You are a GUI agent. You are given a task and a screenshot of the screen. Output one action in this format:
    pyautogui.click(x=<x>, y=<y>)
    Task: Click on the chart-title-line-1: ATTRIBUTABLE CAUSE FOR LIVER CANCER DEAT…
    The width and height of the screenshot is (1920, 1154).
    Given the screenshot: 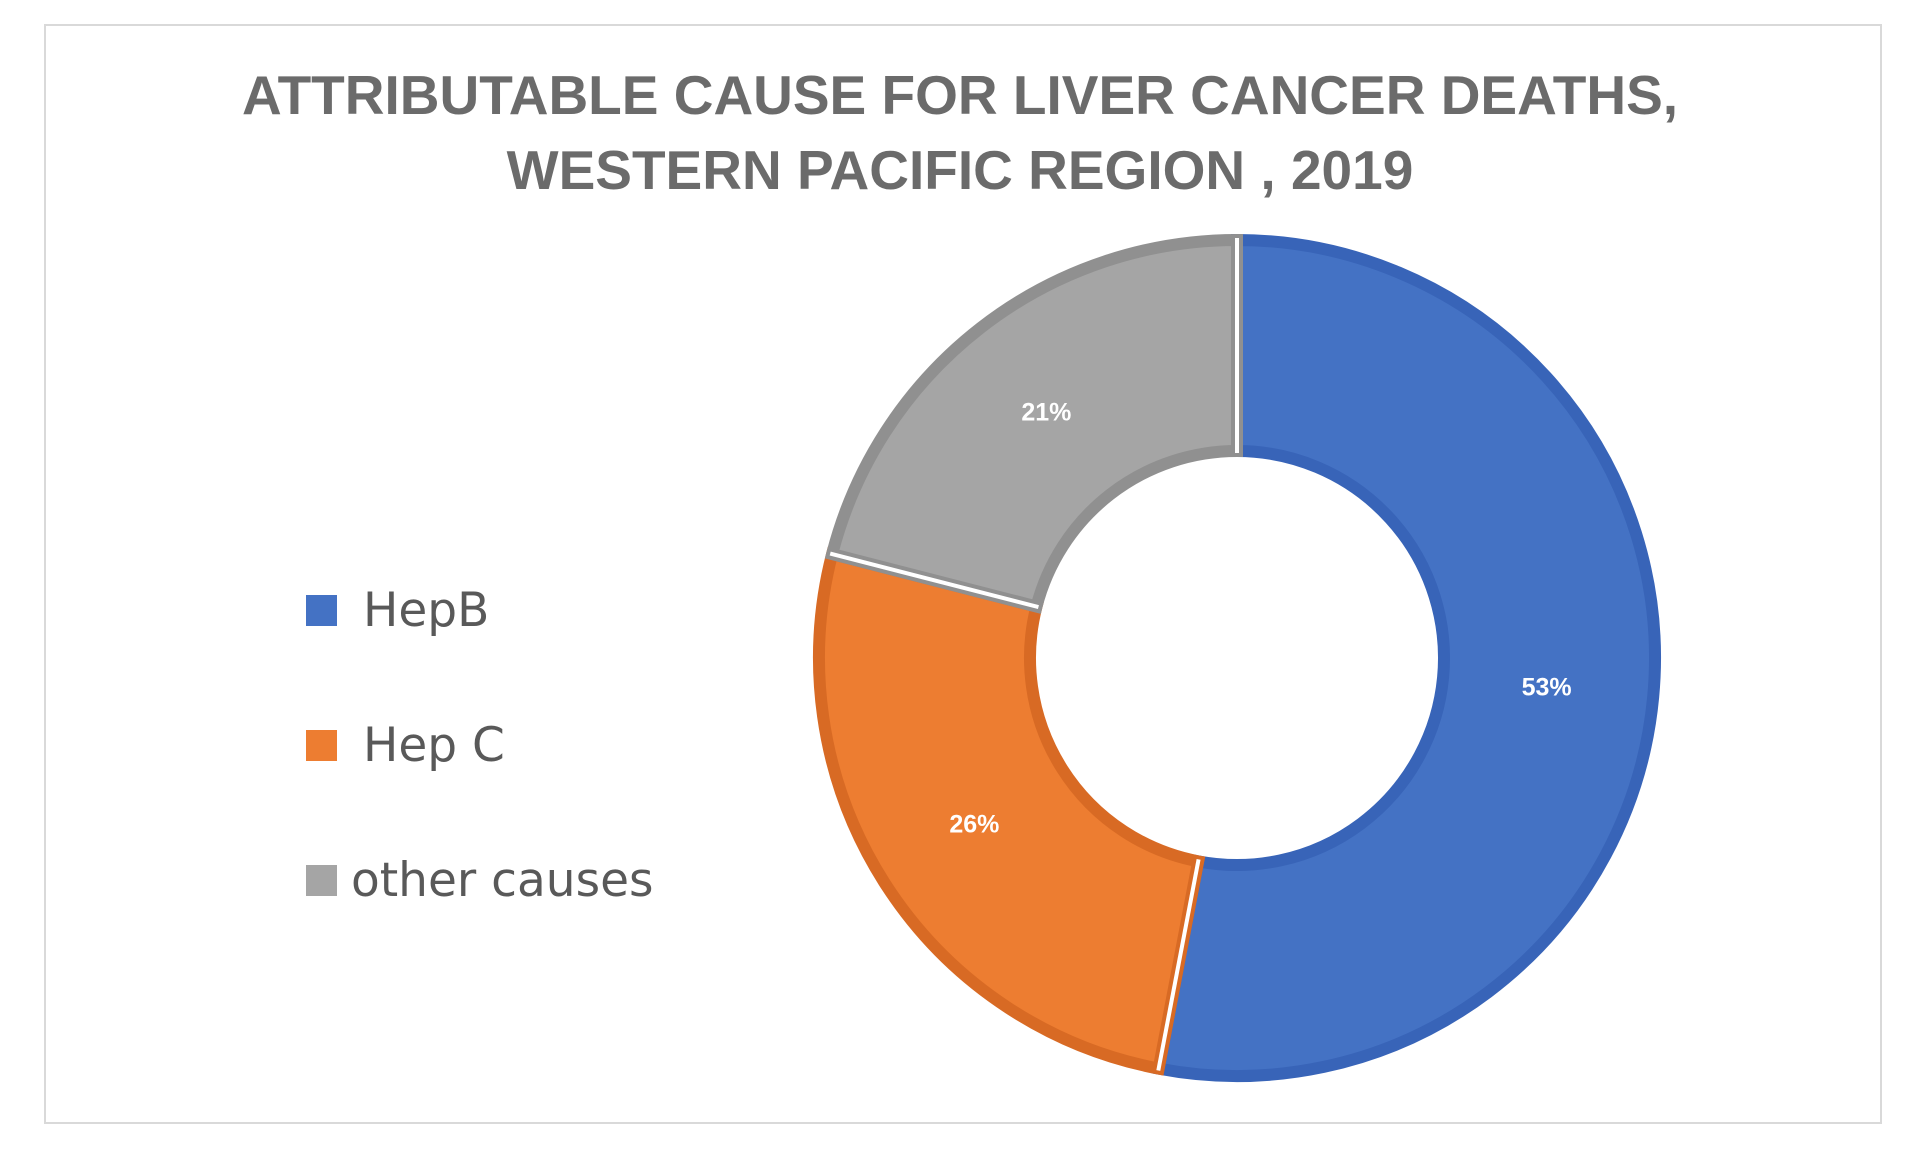 What is the action you would take?
    pyautogui.click(x=960, y=95)
    